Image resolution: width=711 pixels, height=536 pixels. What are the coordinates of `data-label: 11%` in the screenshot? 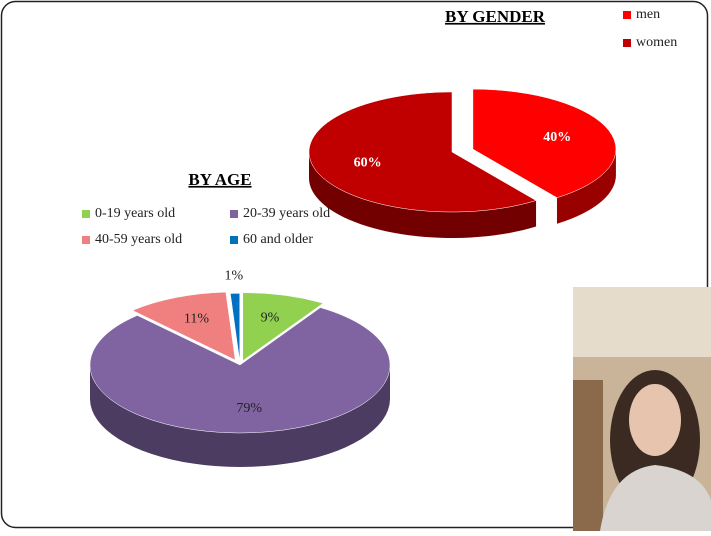 It's located at (196, 319).